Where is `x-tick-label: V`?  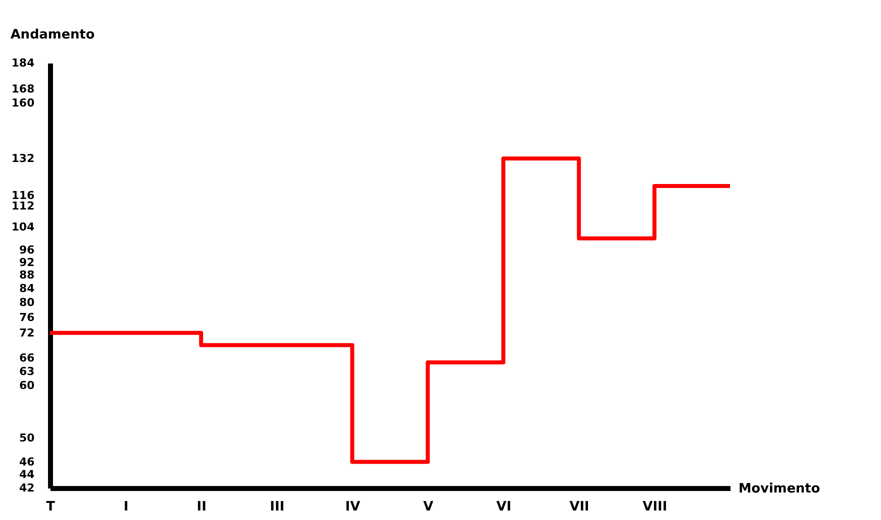 x-tick-label: V is located at coordinates (428, 507).